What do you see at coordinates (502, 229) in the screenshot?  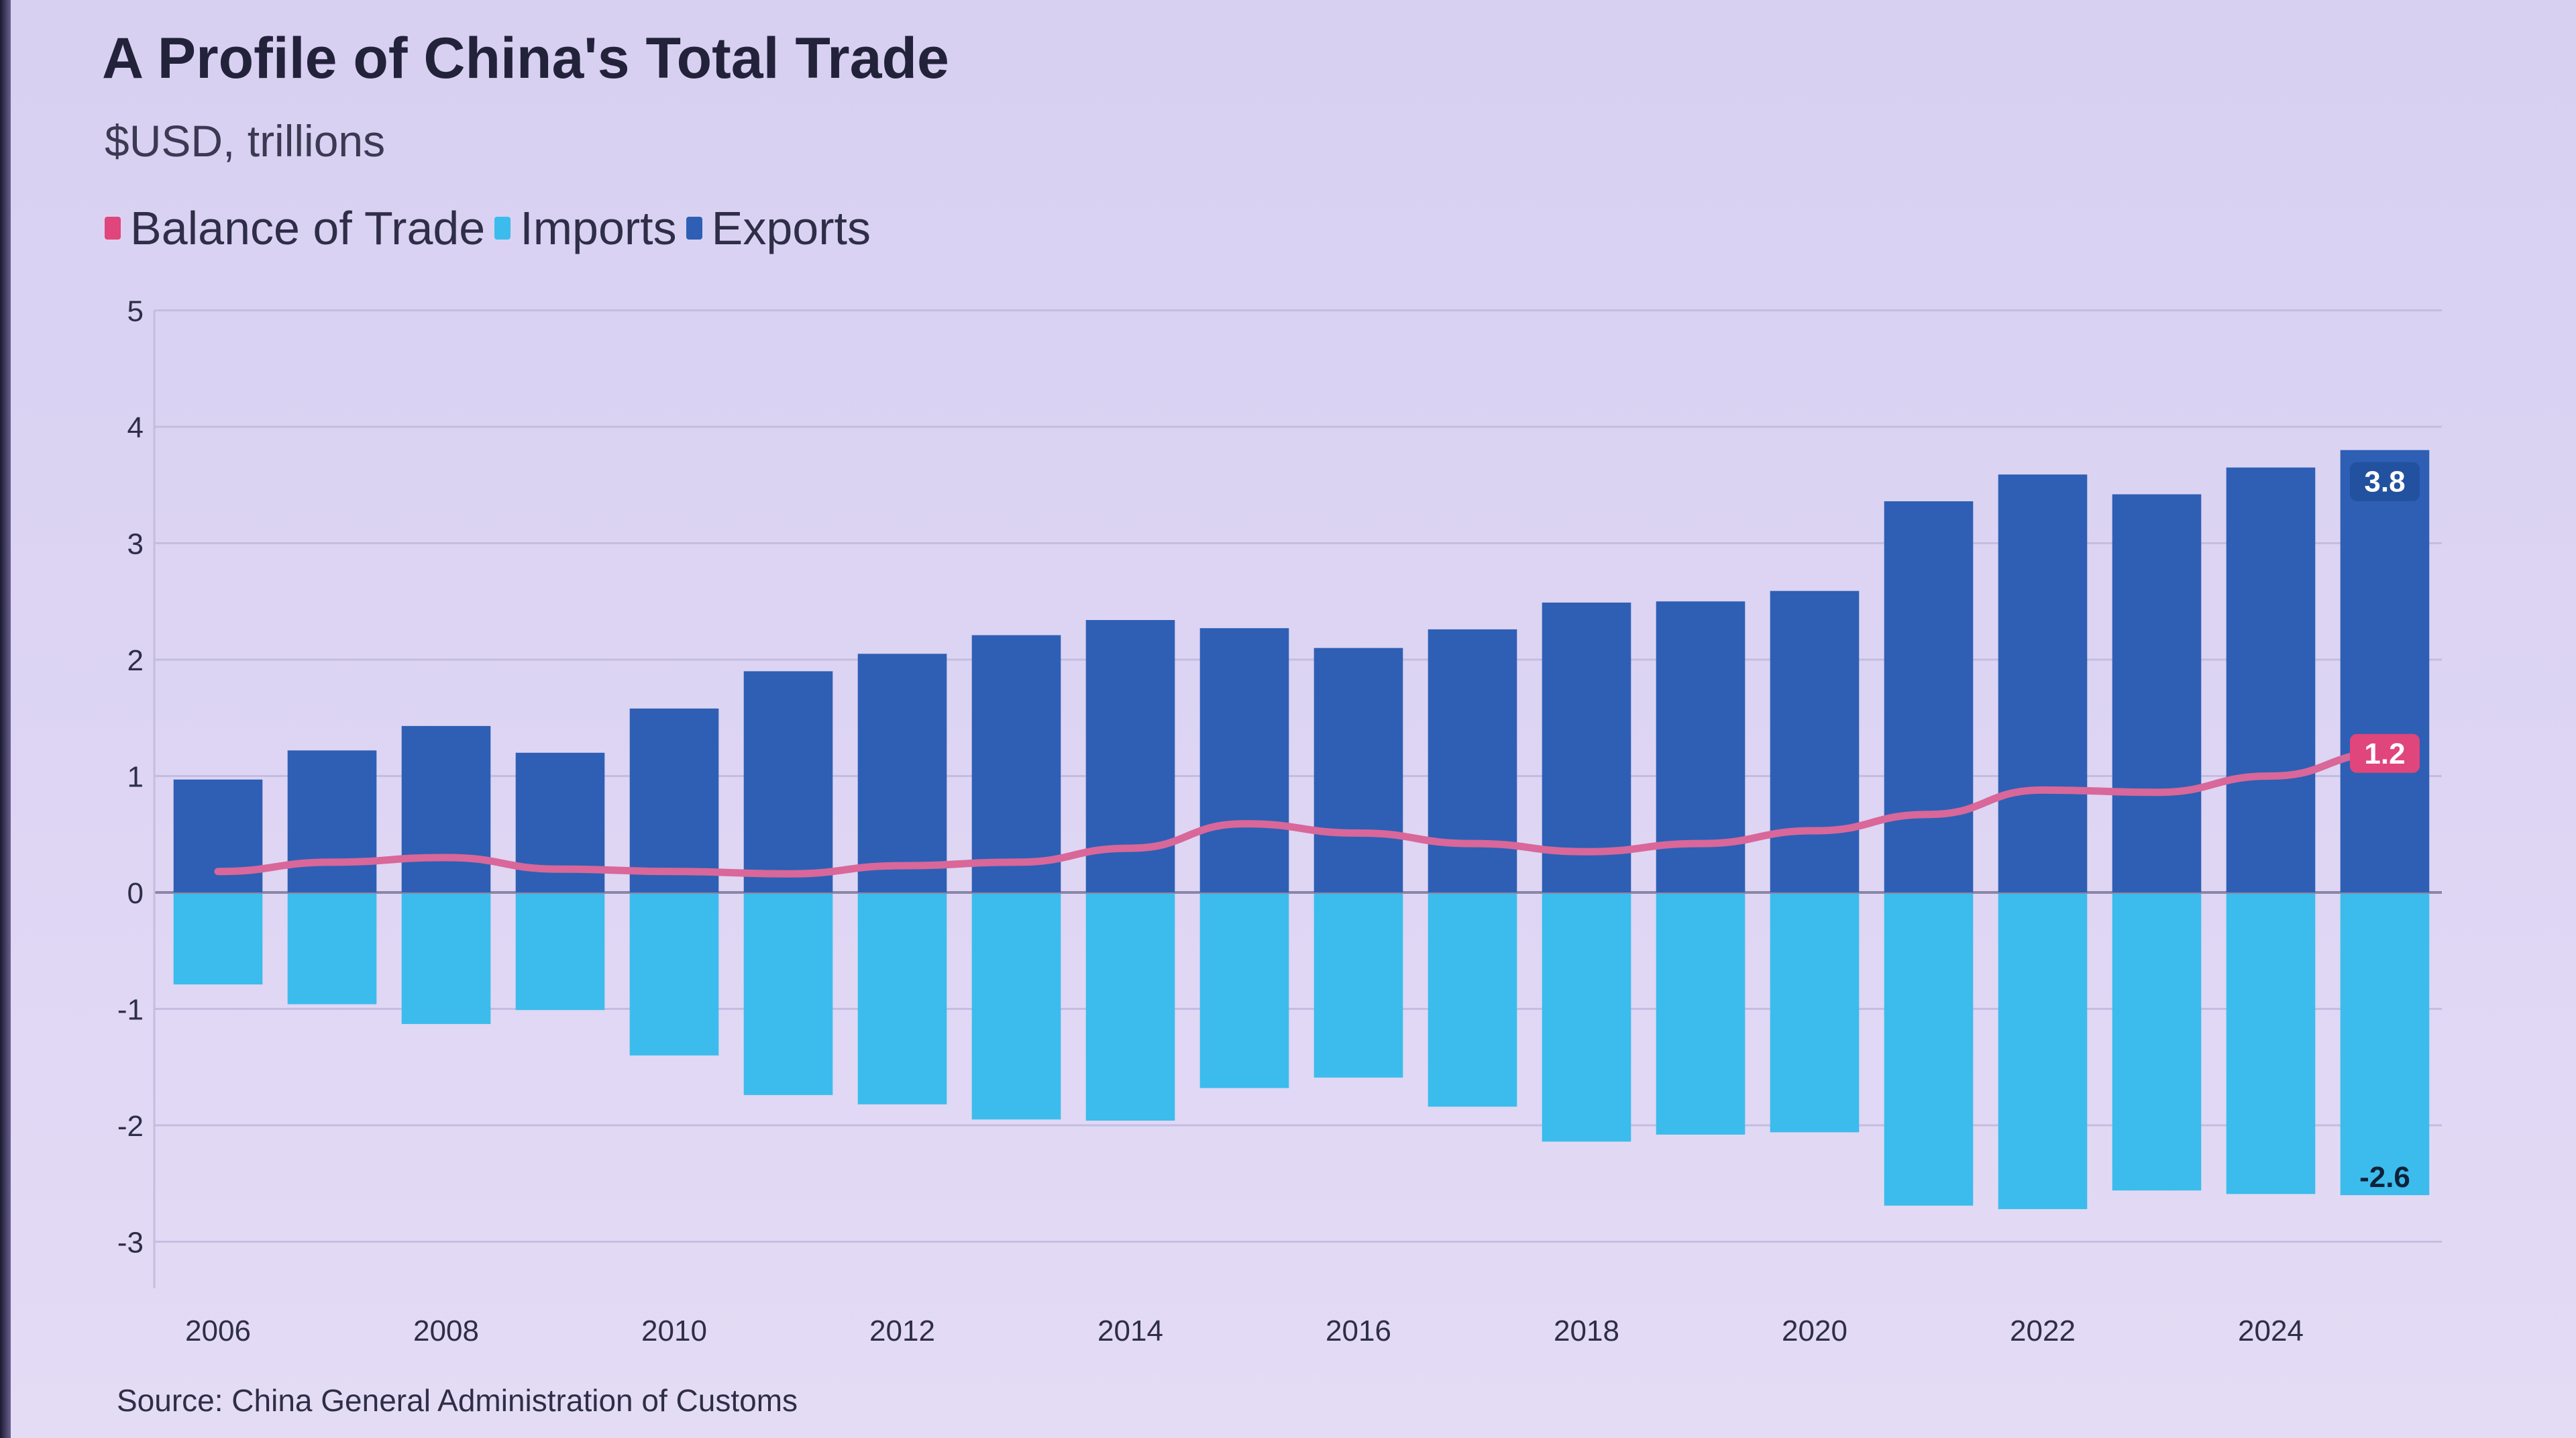 I see `legend-swatch-imports` at bounding box center [502, 229].